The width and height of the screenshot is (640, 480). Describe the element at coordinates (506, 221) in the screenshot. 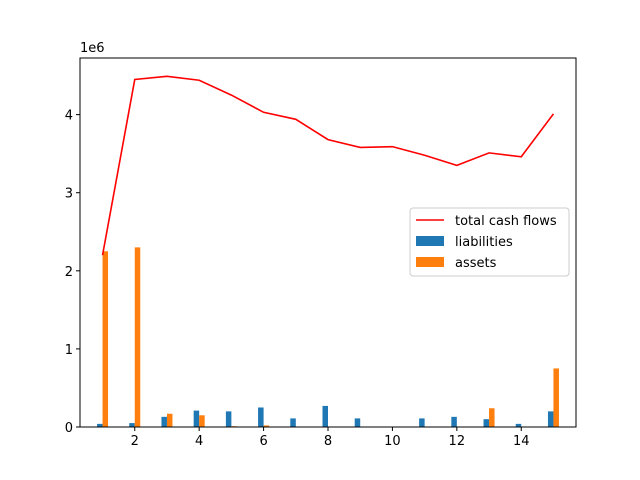

I see `legend-label-total-cash-flows: total cash flows` at that location.